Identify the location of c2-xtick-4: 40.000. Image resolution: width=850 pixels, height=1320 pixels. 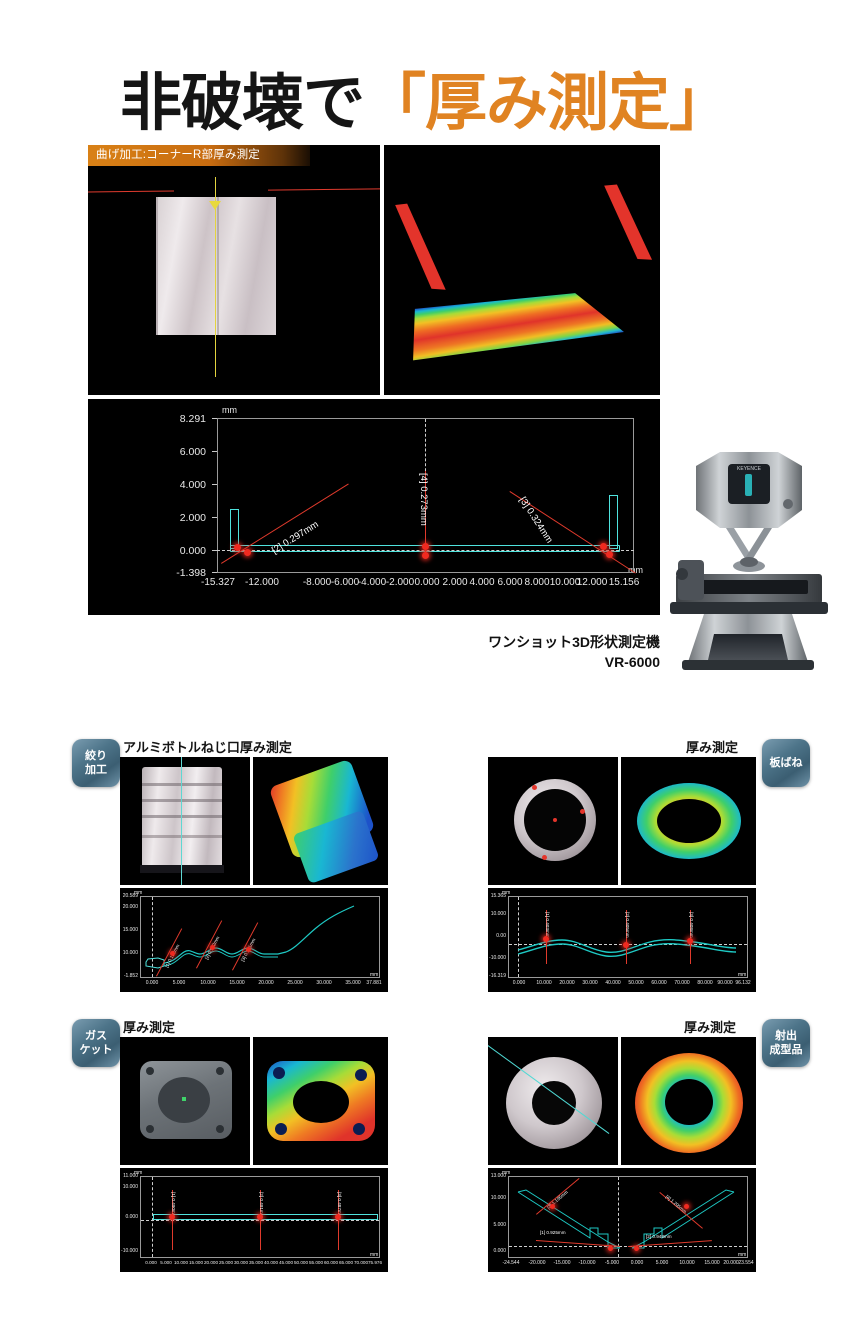
(613, 983).